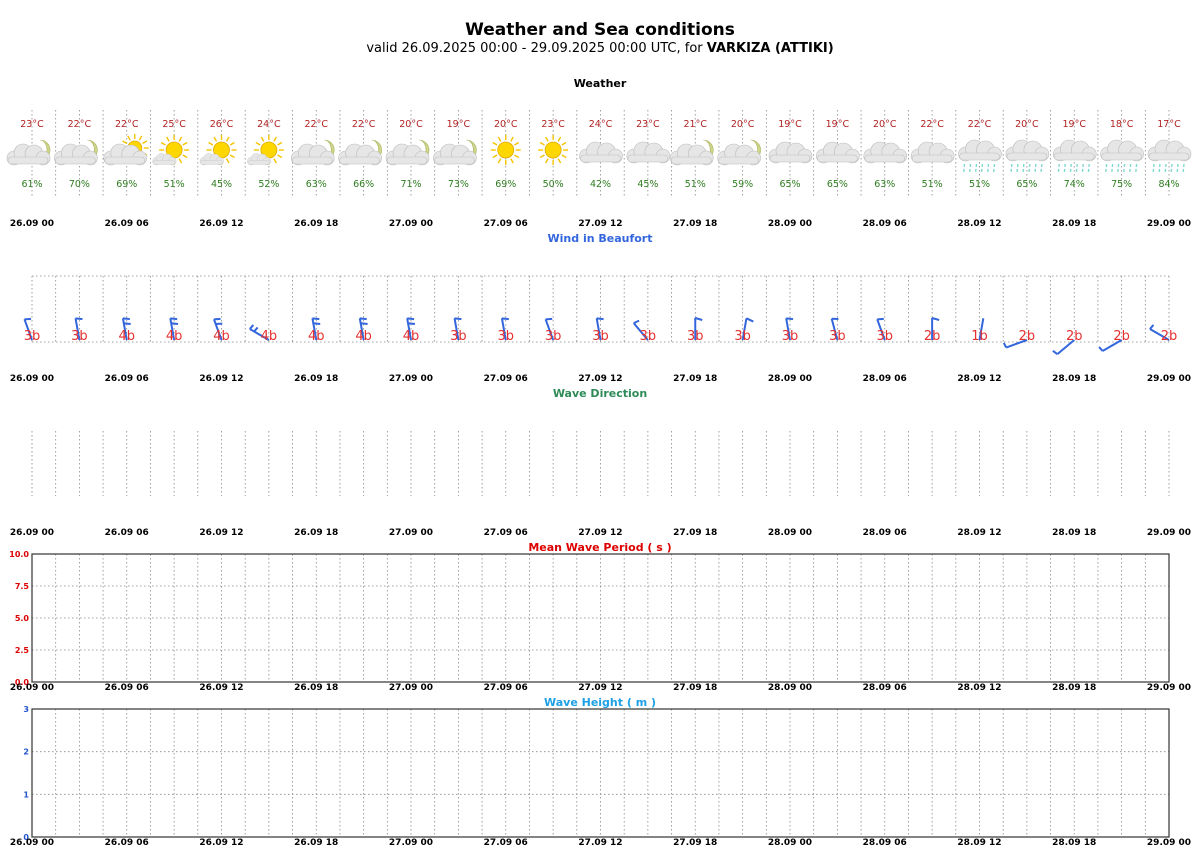  Describe the element at coordinates (1169, 843) in the screenshot. I see `time-tick-label: 29.09 00` at that location.